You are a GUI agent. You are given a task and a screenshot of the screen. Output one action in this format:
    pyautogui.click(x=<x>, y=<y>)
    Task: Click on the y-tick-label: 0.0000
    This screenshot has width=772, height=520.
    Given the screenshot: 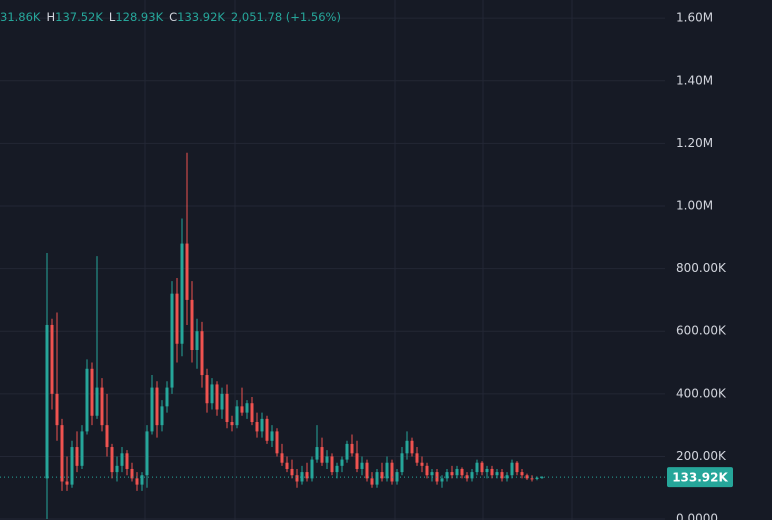 What is the action you would take?
    pyautogui.click(x=697, y=516)
    